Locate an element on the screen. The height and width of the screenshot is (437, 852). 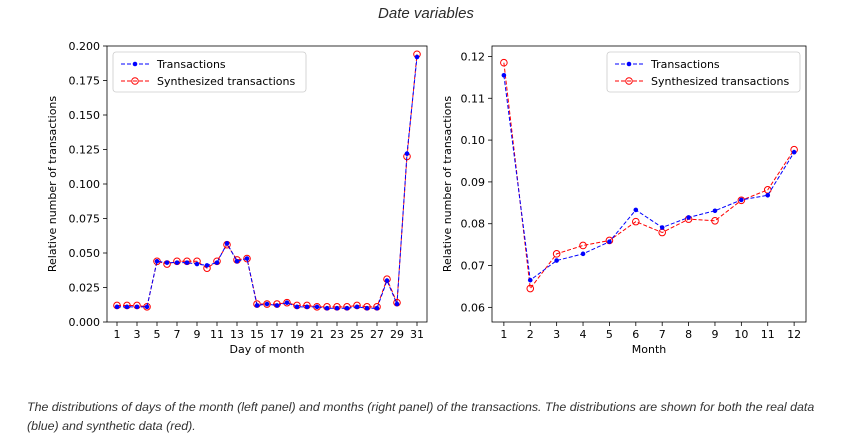
y-tick-label: 0.000 is located at coordinates (85, 322).